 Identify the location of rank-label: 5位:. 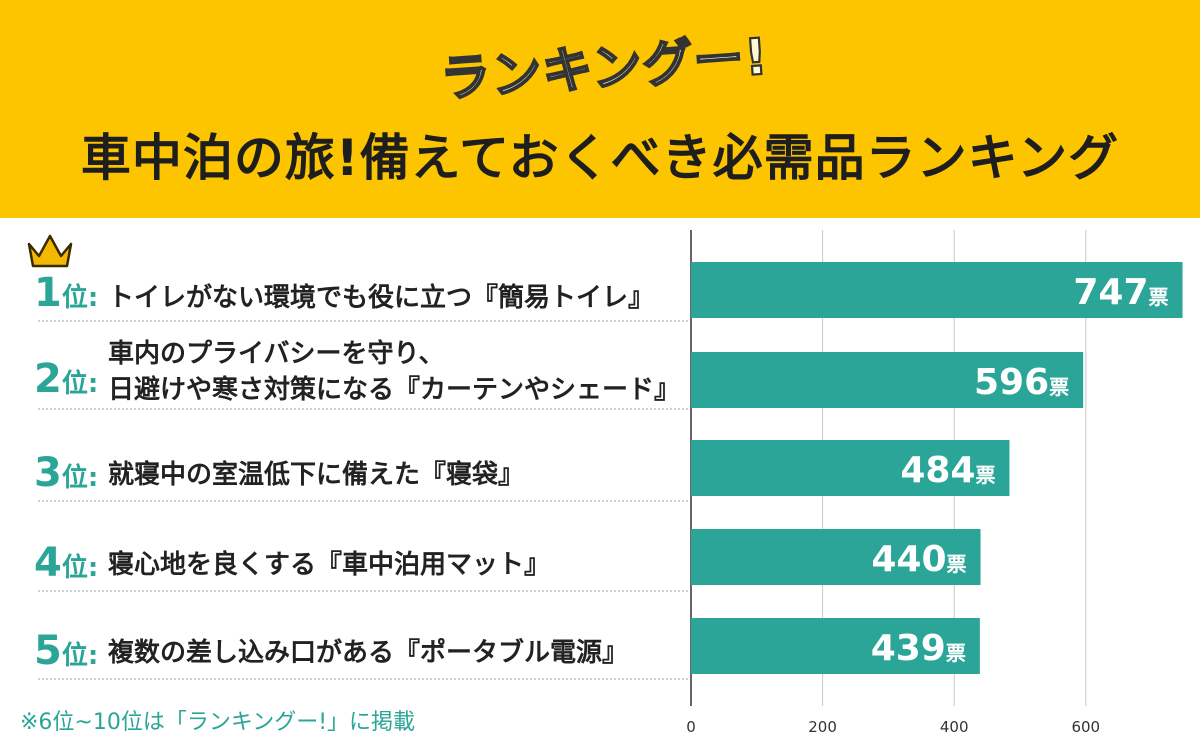
(66, 651).